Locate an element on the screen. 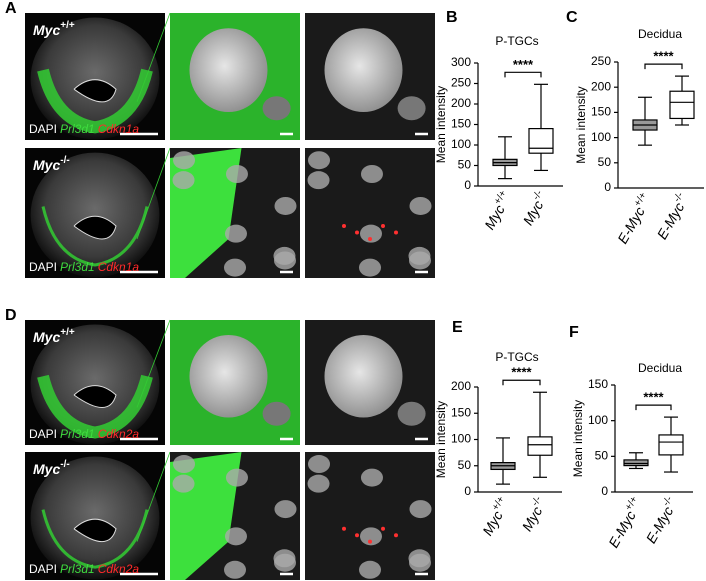 This screenshot has height=581, width=706. panel-letter: B is located at coordinates (452, 17).